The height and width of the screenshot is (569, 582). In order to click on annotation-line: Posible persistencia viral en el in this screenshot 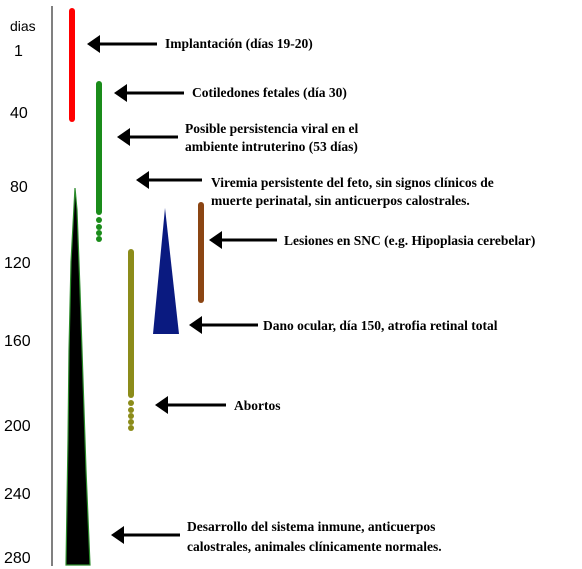, I will do `click(271, 128)`.